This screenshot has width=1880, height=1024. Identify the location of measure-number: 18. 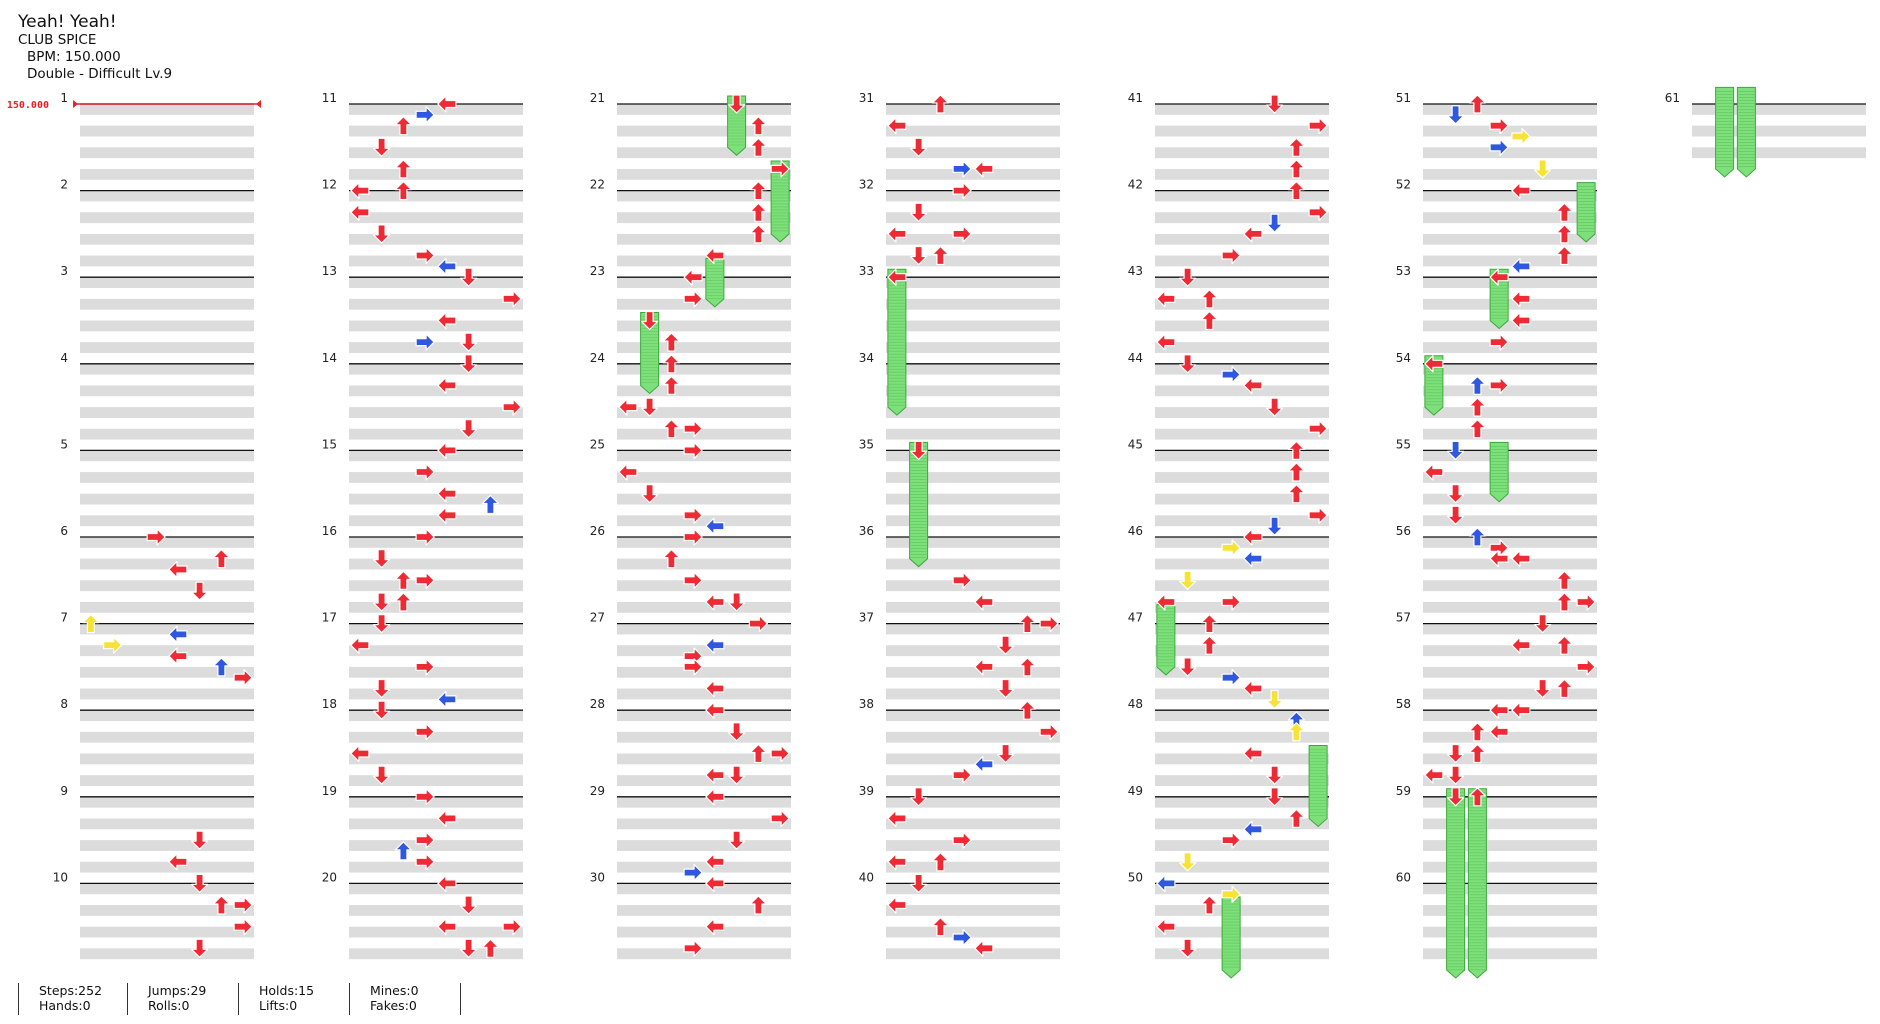
(329, 704).